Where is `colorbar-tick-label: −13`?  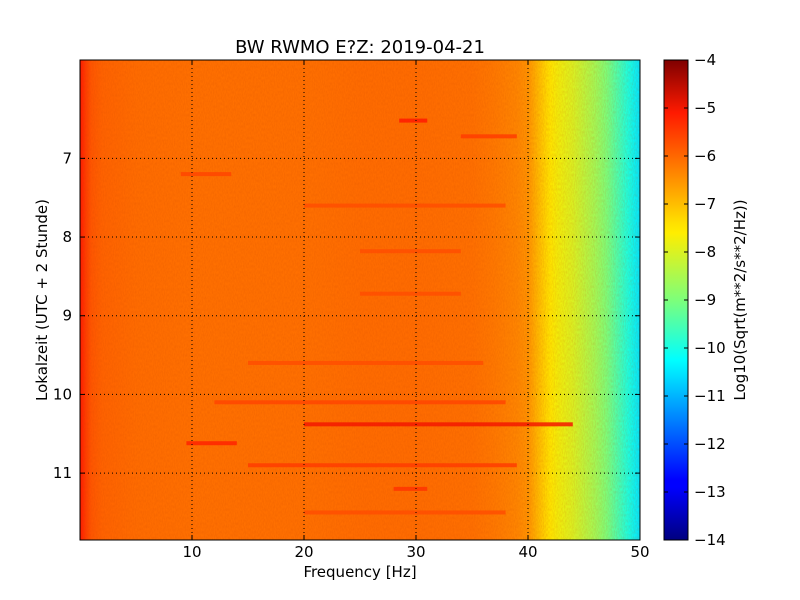
colorbar-tick-label: −13 is located at coordinates (710, 492).